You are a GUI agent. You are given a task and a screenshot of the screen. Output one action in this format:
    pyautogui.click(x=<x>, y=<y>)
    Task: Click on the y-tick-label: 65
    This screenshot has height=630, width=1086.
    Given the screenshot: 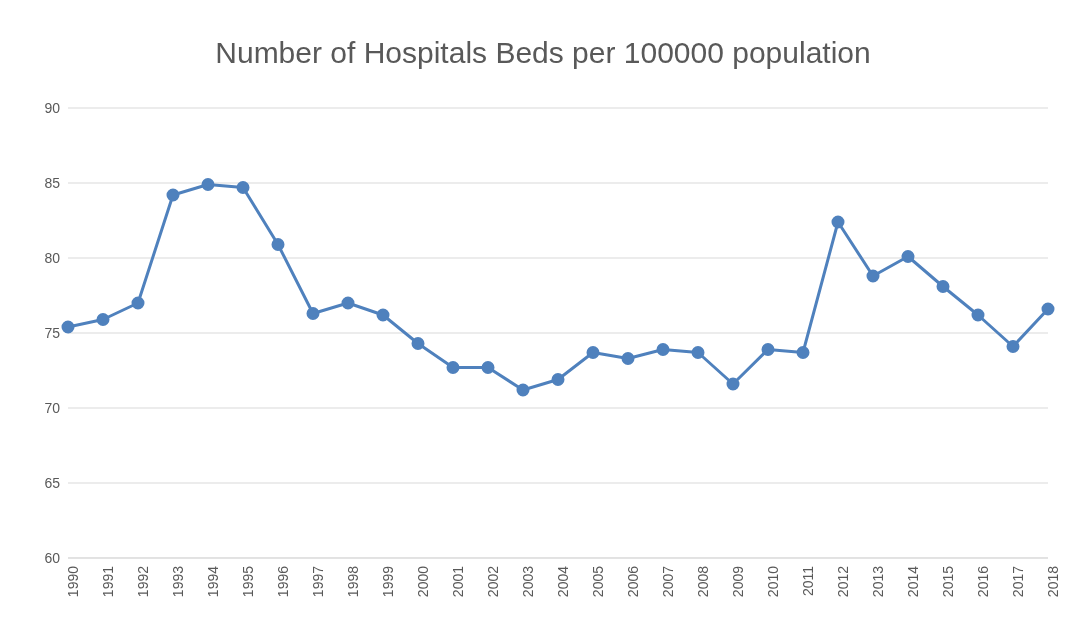 What is the action you would take?
    pyautogui.click(x=52, y=482)
    